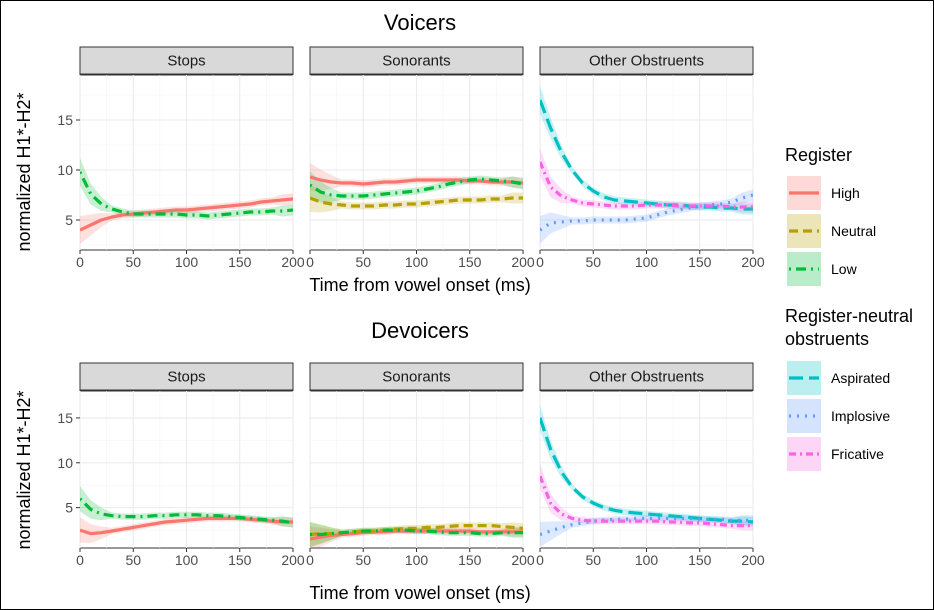  I want to click on devoicers-other-obstruents-panel: Other Obstruents 0 50 100 150 200, so click(650, 465).